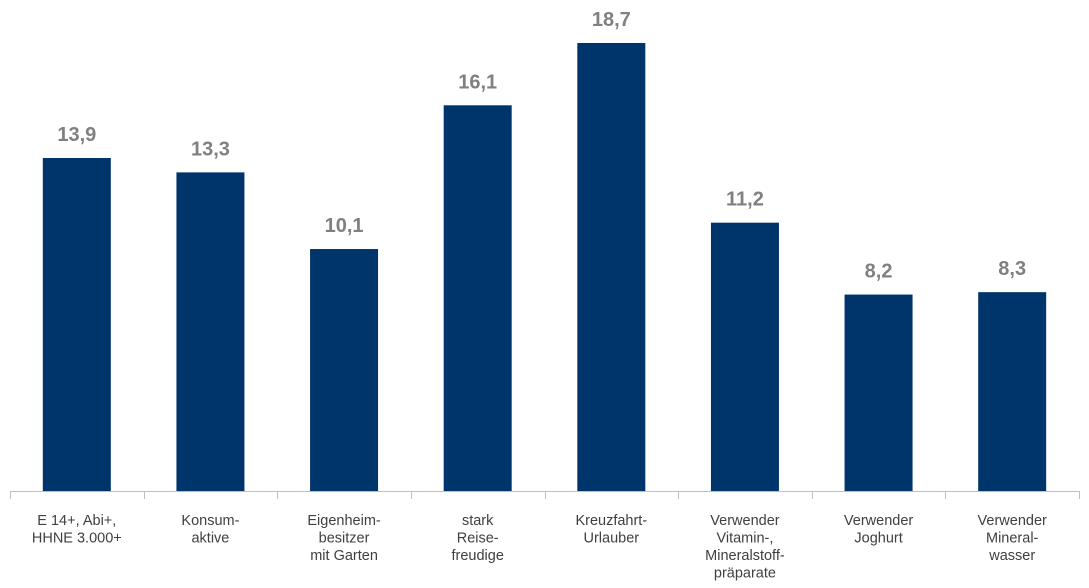 This screenshot has width=1089, height=588. What do you see at coordinates (1012, 538) in the screenshot?
I see `category-label: Verwender Mineral-wasser` at bounding box center [1012, 538].